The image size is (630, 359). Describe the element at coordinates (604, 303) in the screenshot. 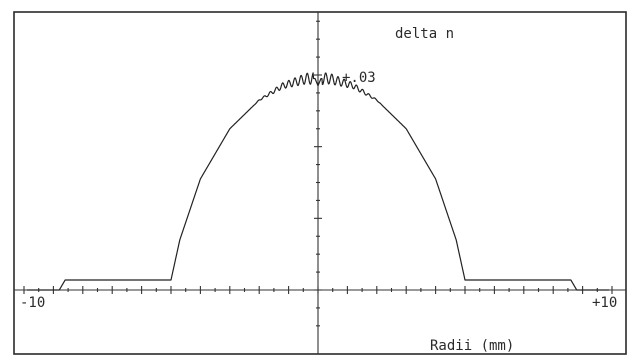

I see `x-tick-label-right: +10` at that location.